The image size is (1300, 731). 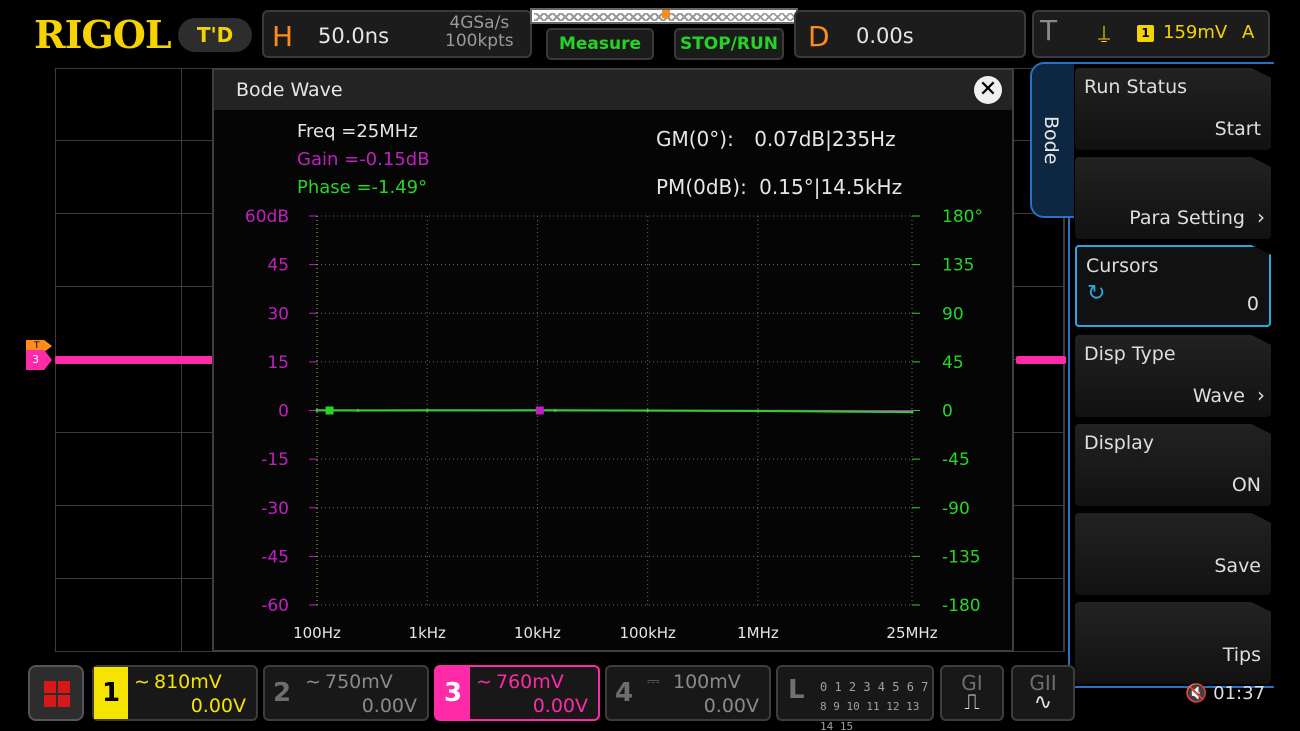 I want to click on channel-1-panel: 1 ∼ 810mV 0.00V, so click(x=175, y=693).